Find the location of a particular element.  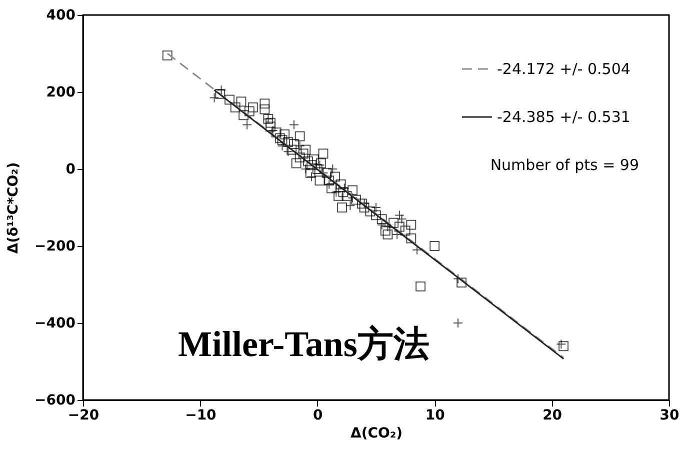

x-tick-label: 0 is located at coordinates (318, 416).